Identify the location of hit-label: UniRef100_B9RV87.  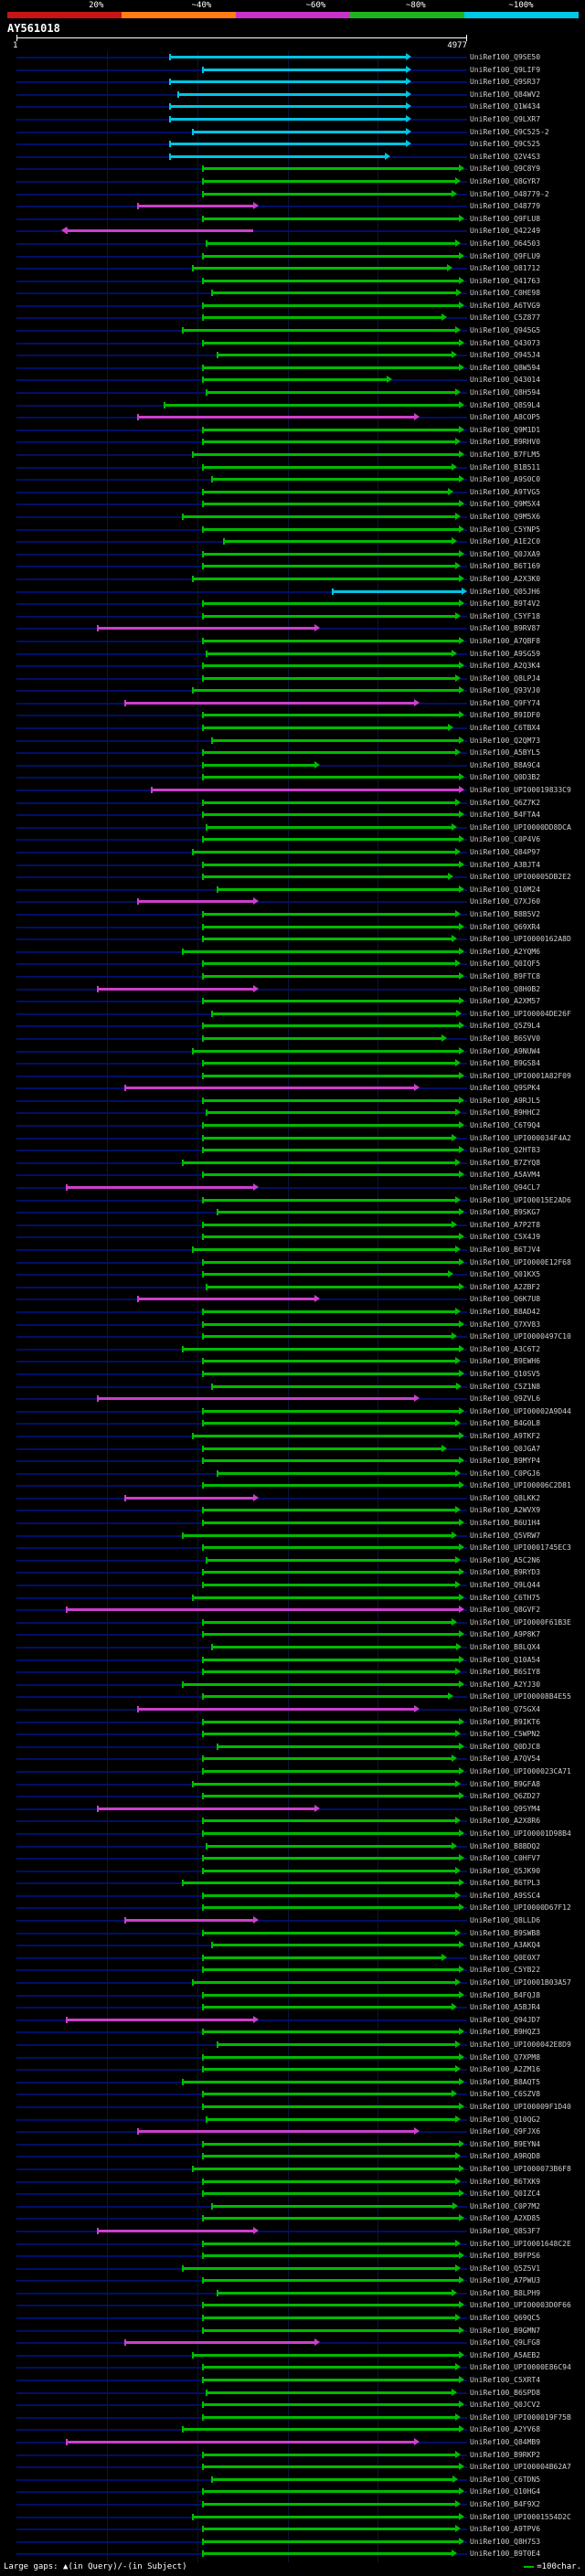
(506, 628).